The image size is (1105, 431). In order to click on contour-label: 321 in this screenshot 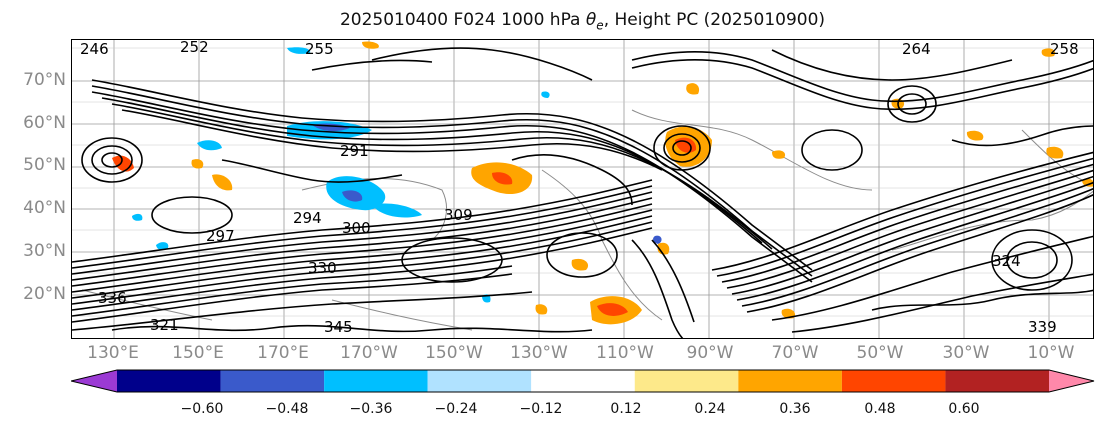, I will do `click(164, 325)`.